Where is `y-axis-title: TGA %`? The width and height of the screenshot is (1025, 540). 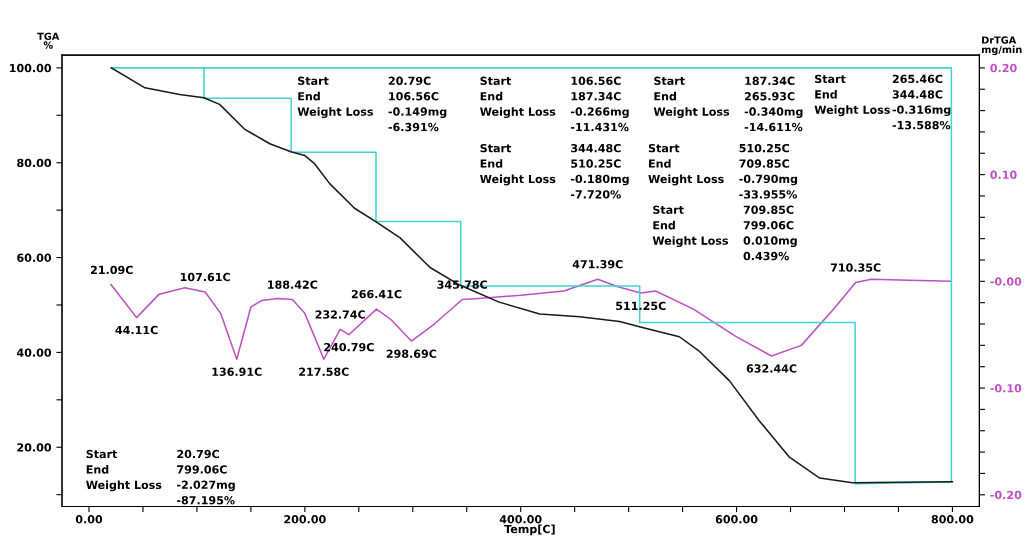
y-axis-title: TGA % is located at coordinates (48, 40).